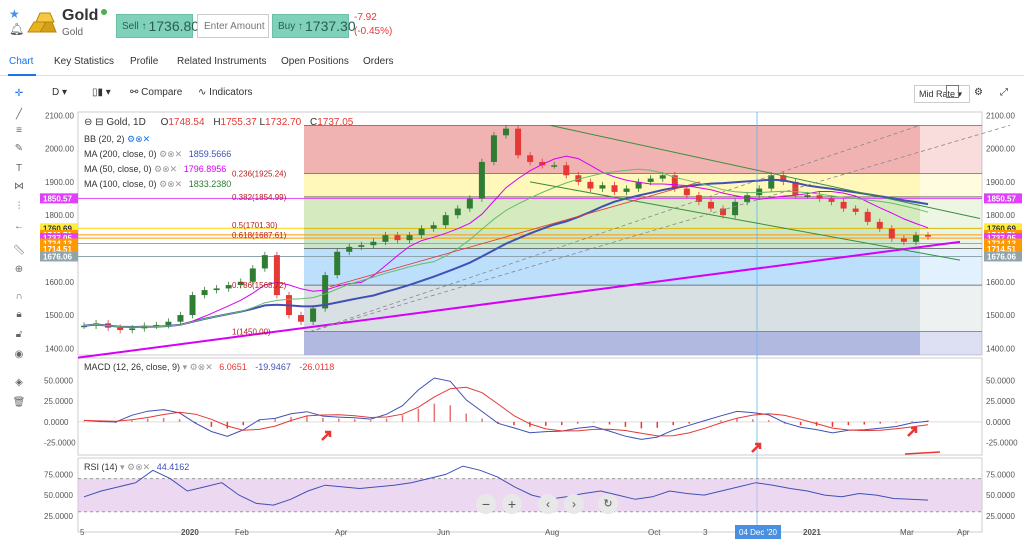 The width and height of the screenshot is (1024, 542). What do you see at coordinates (217, 122) in the screenshot?
I see `high-label: H` at bounding box center [217, 122].